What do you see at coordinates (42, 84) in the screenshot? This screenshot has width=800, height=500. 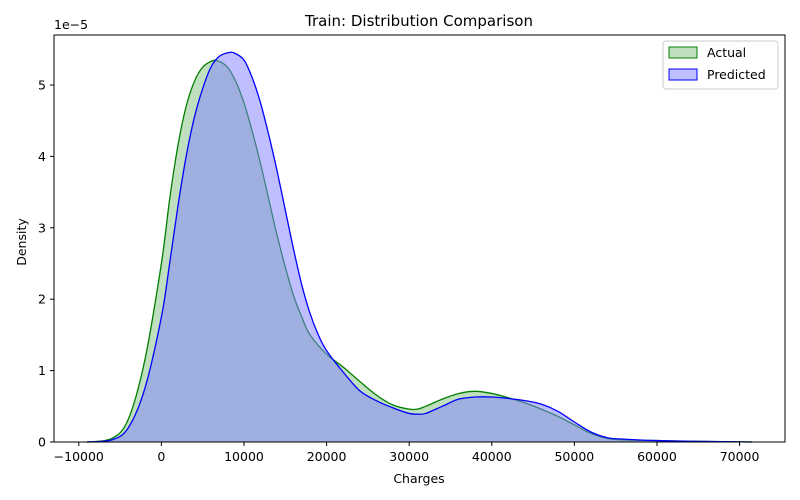 I see `y-tick-label: 5` at bounding box center [42, 84].